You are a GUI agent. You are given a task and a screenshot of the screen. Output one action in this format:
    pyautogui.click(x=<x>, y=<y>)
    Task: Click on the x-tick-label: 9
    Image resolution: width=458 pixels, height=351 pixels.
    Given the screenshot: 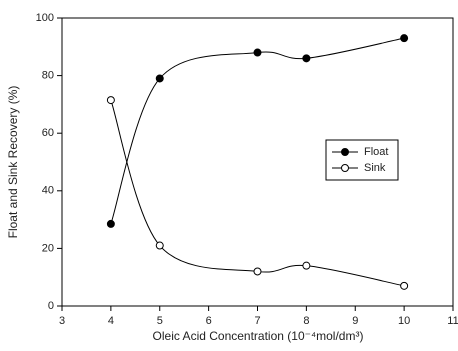 What is the action you would take?
    pyautogui.click(x=355, y=321)
    